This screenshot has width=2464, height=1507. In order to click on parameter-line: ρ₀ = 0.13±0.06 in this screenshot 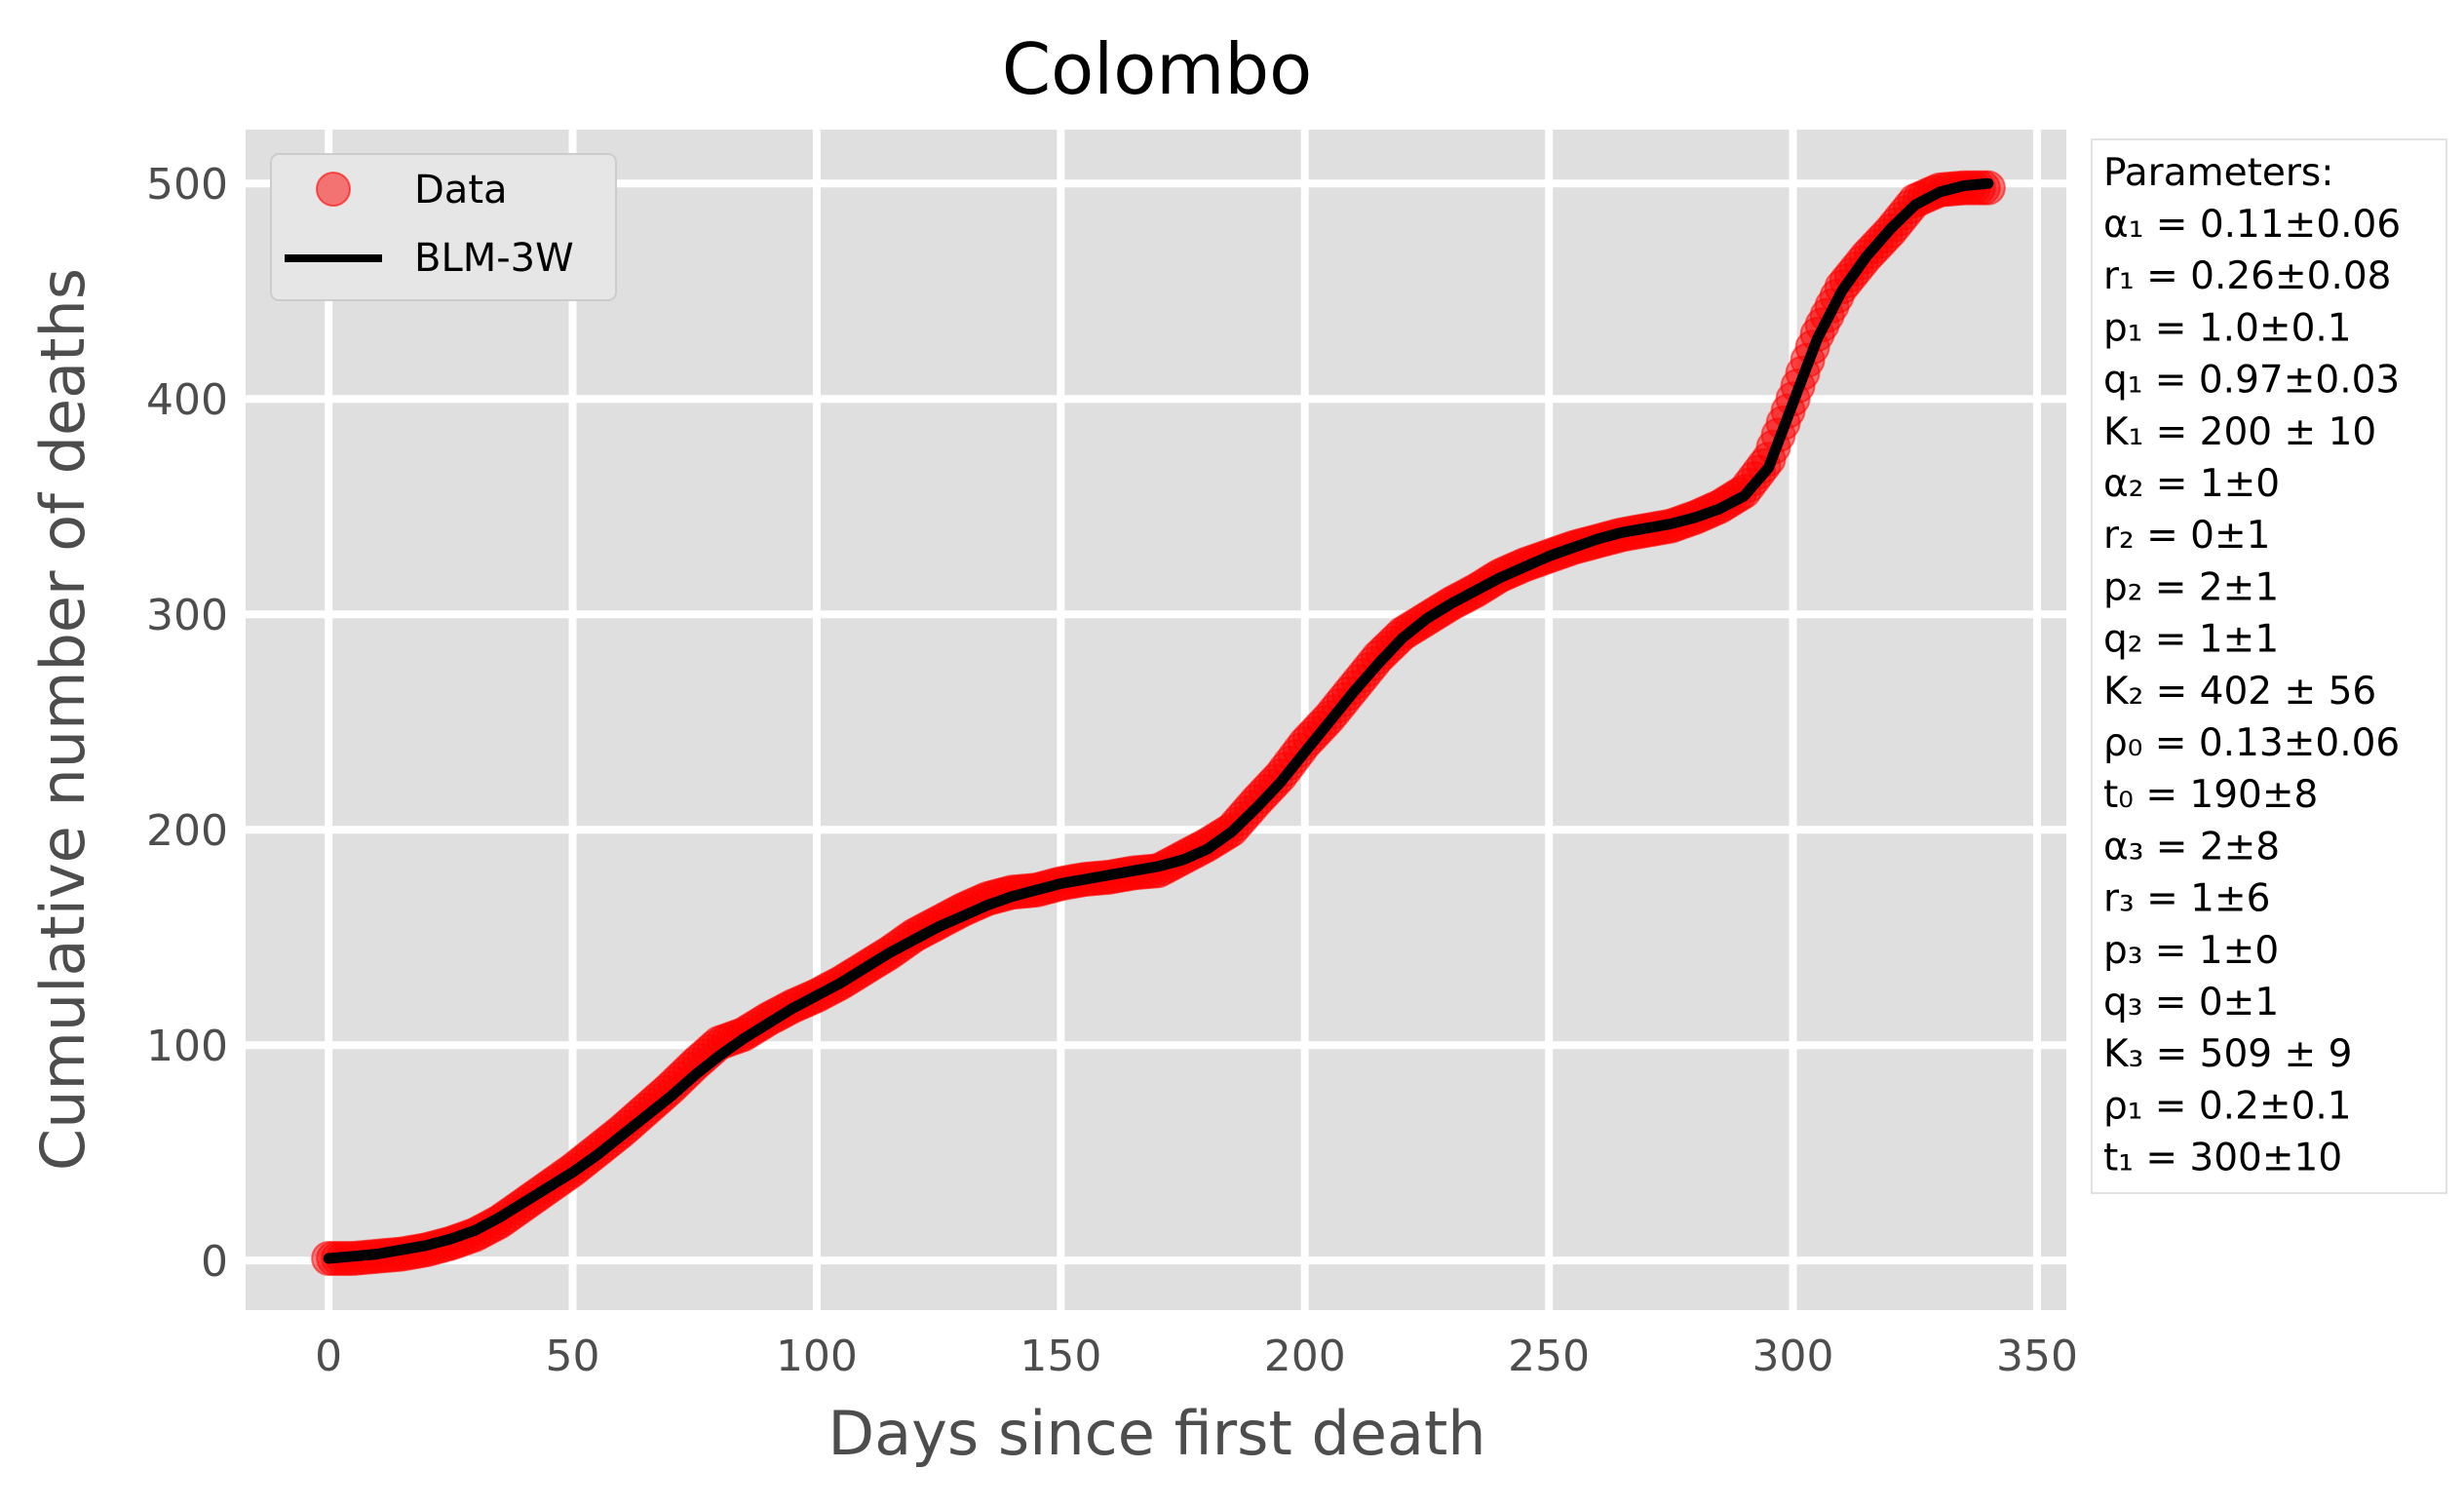, I will do `click(2251, 743)`.